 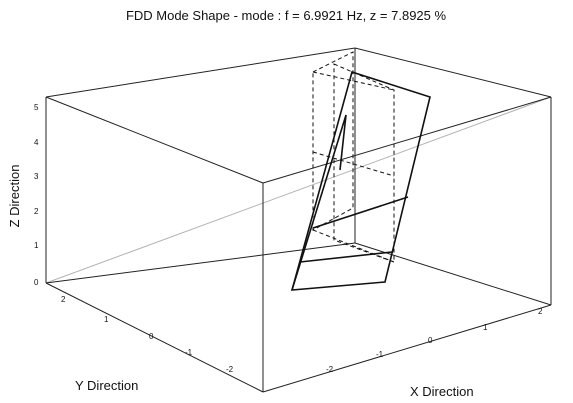 I want to click on box-bottom-front-right, so click(x=407, y=348).